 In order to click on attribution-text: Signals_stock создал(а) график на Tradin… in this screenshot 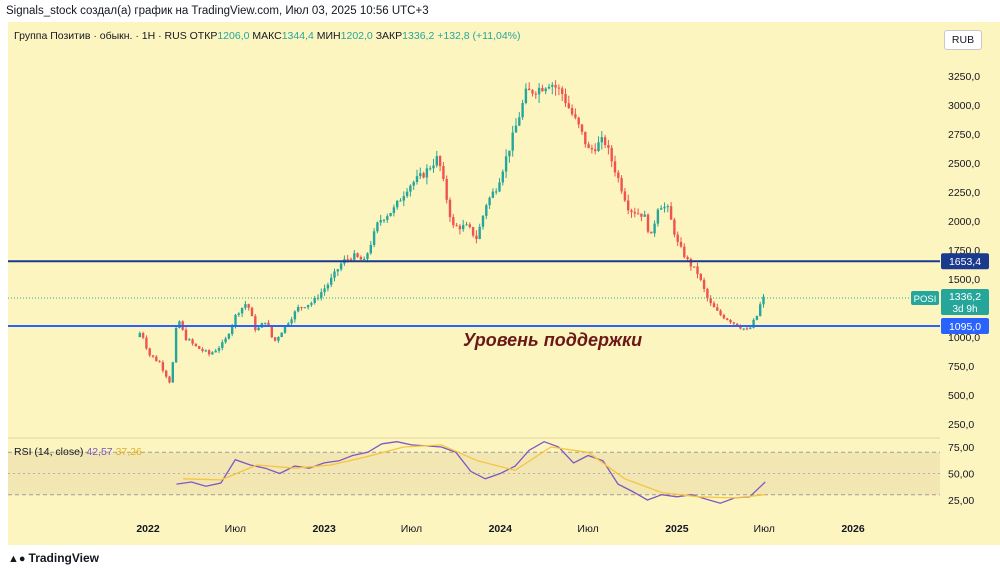, I will do `click(217, 11)`.